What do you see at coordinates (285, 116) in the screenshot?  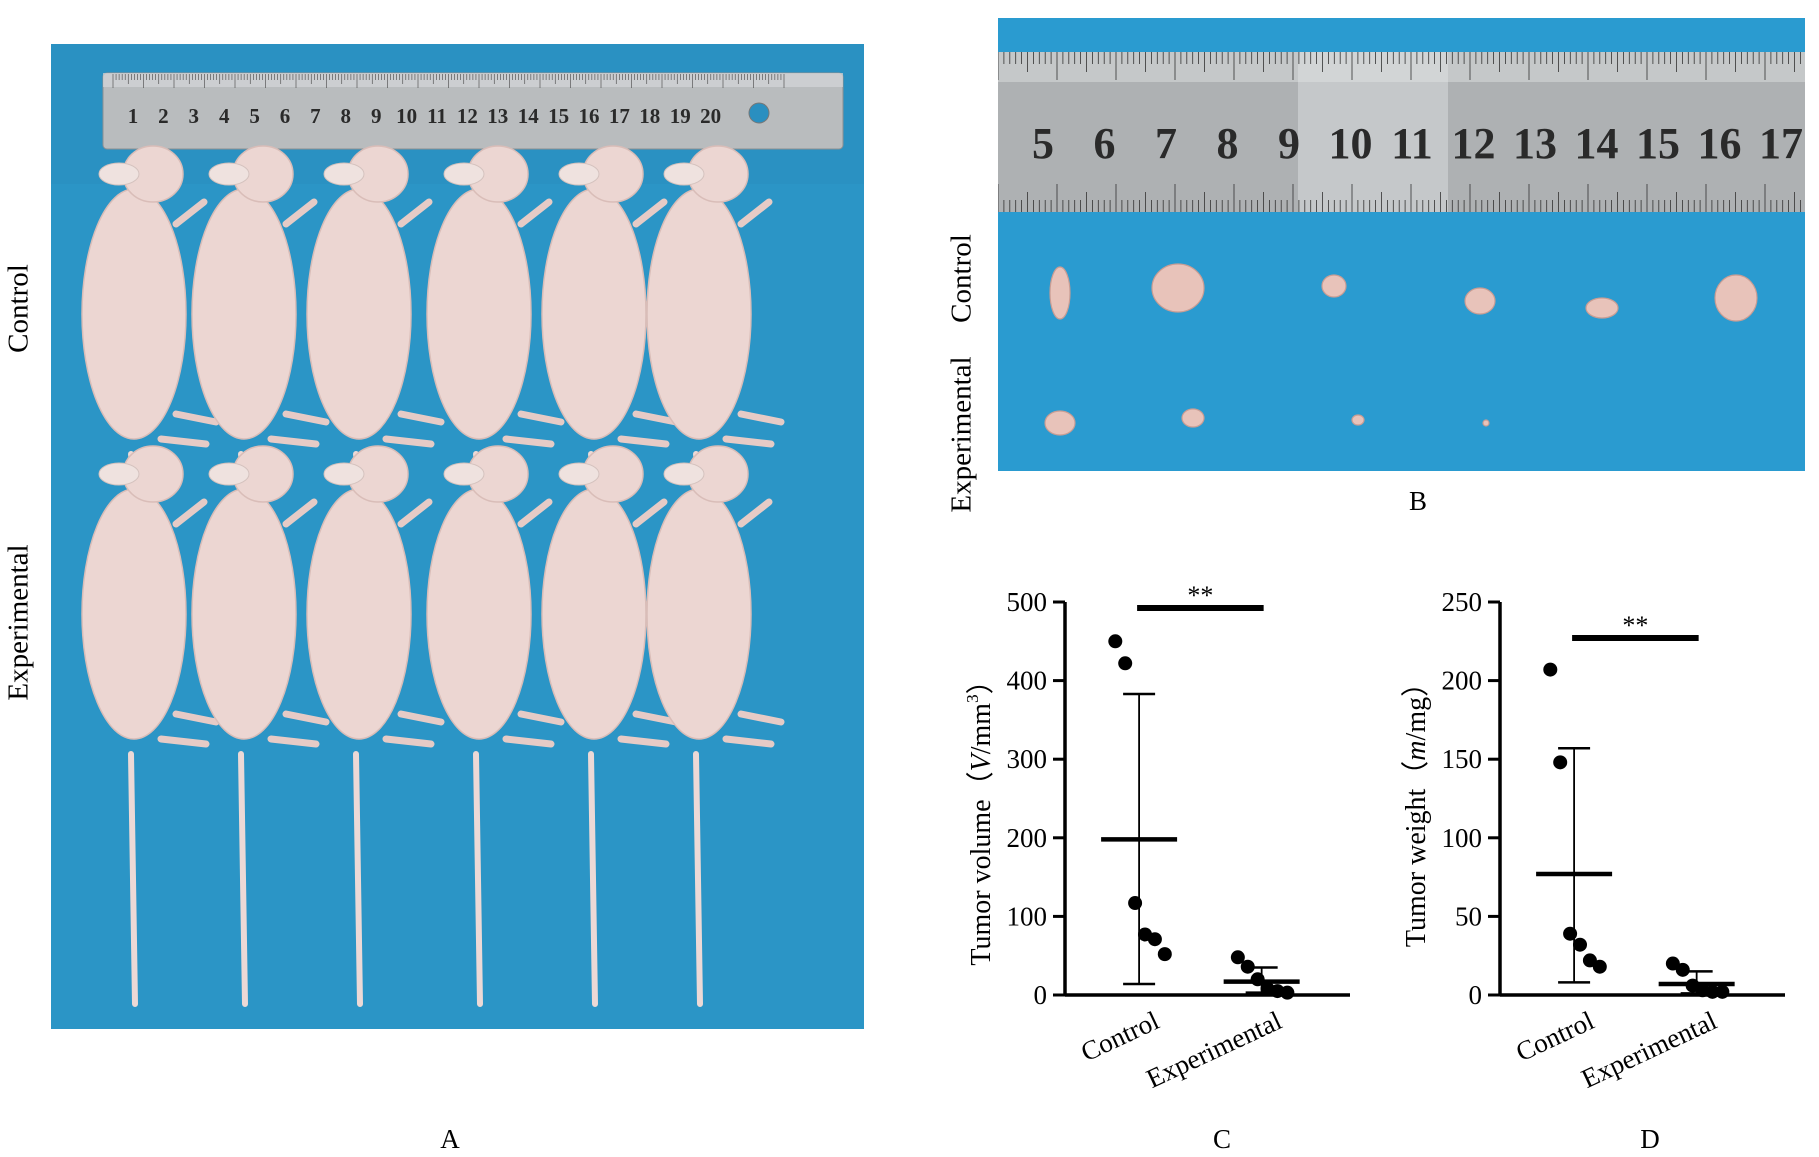 I see `ruler-a-number: 6` at bounding box center [285, 116].